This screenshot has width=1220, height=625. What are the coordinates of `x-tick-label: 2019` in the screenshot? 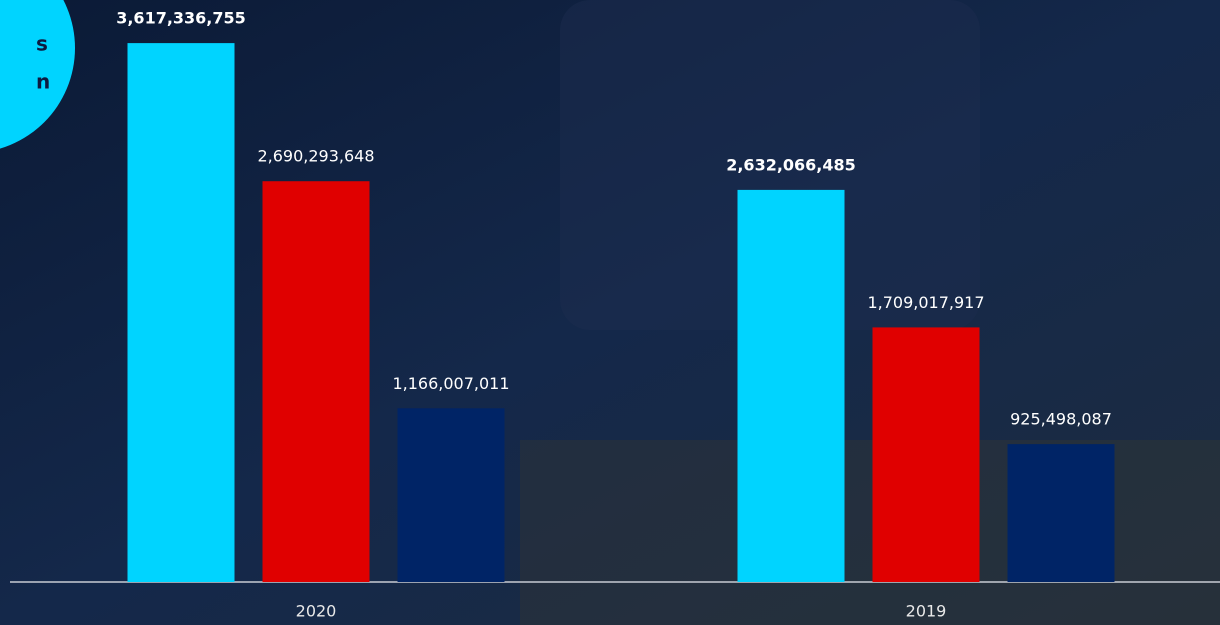 It's located at (926, 611).